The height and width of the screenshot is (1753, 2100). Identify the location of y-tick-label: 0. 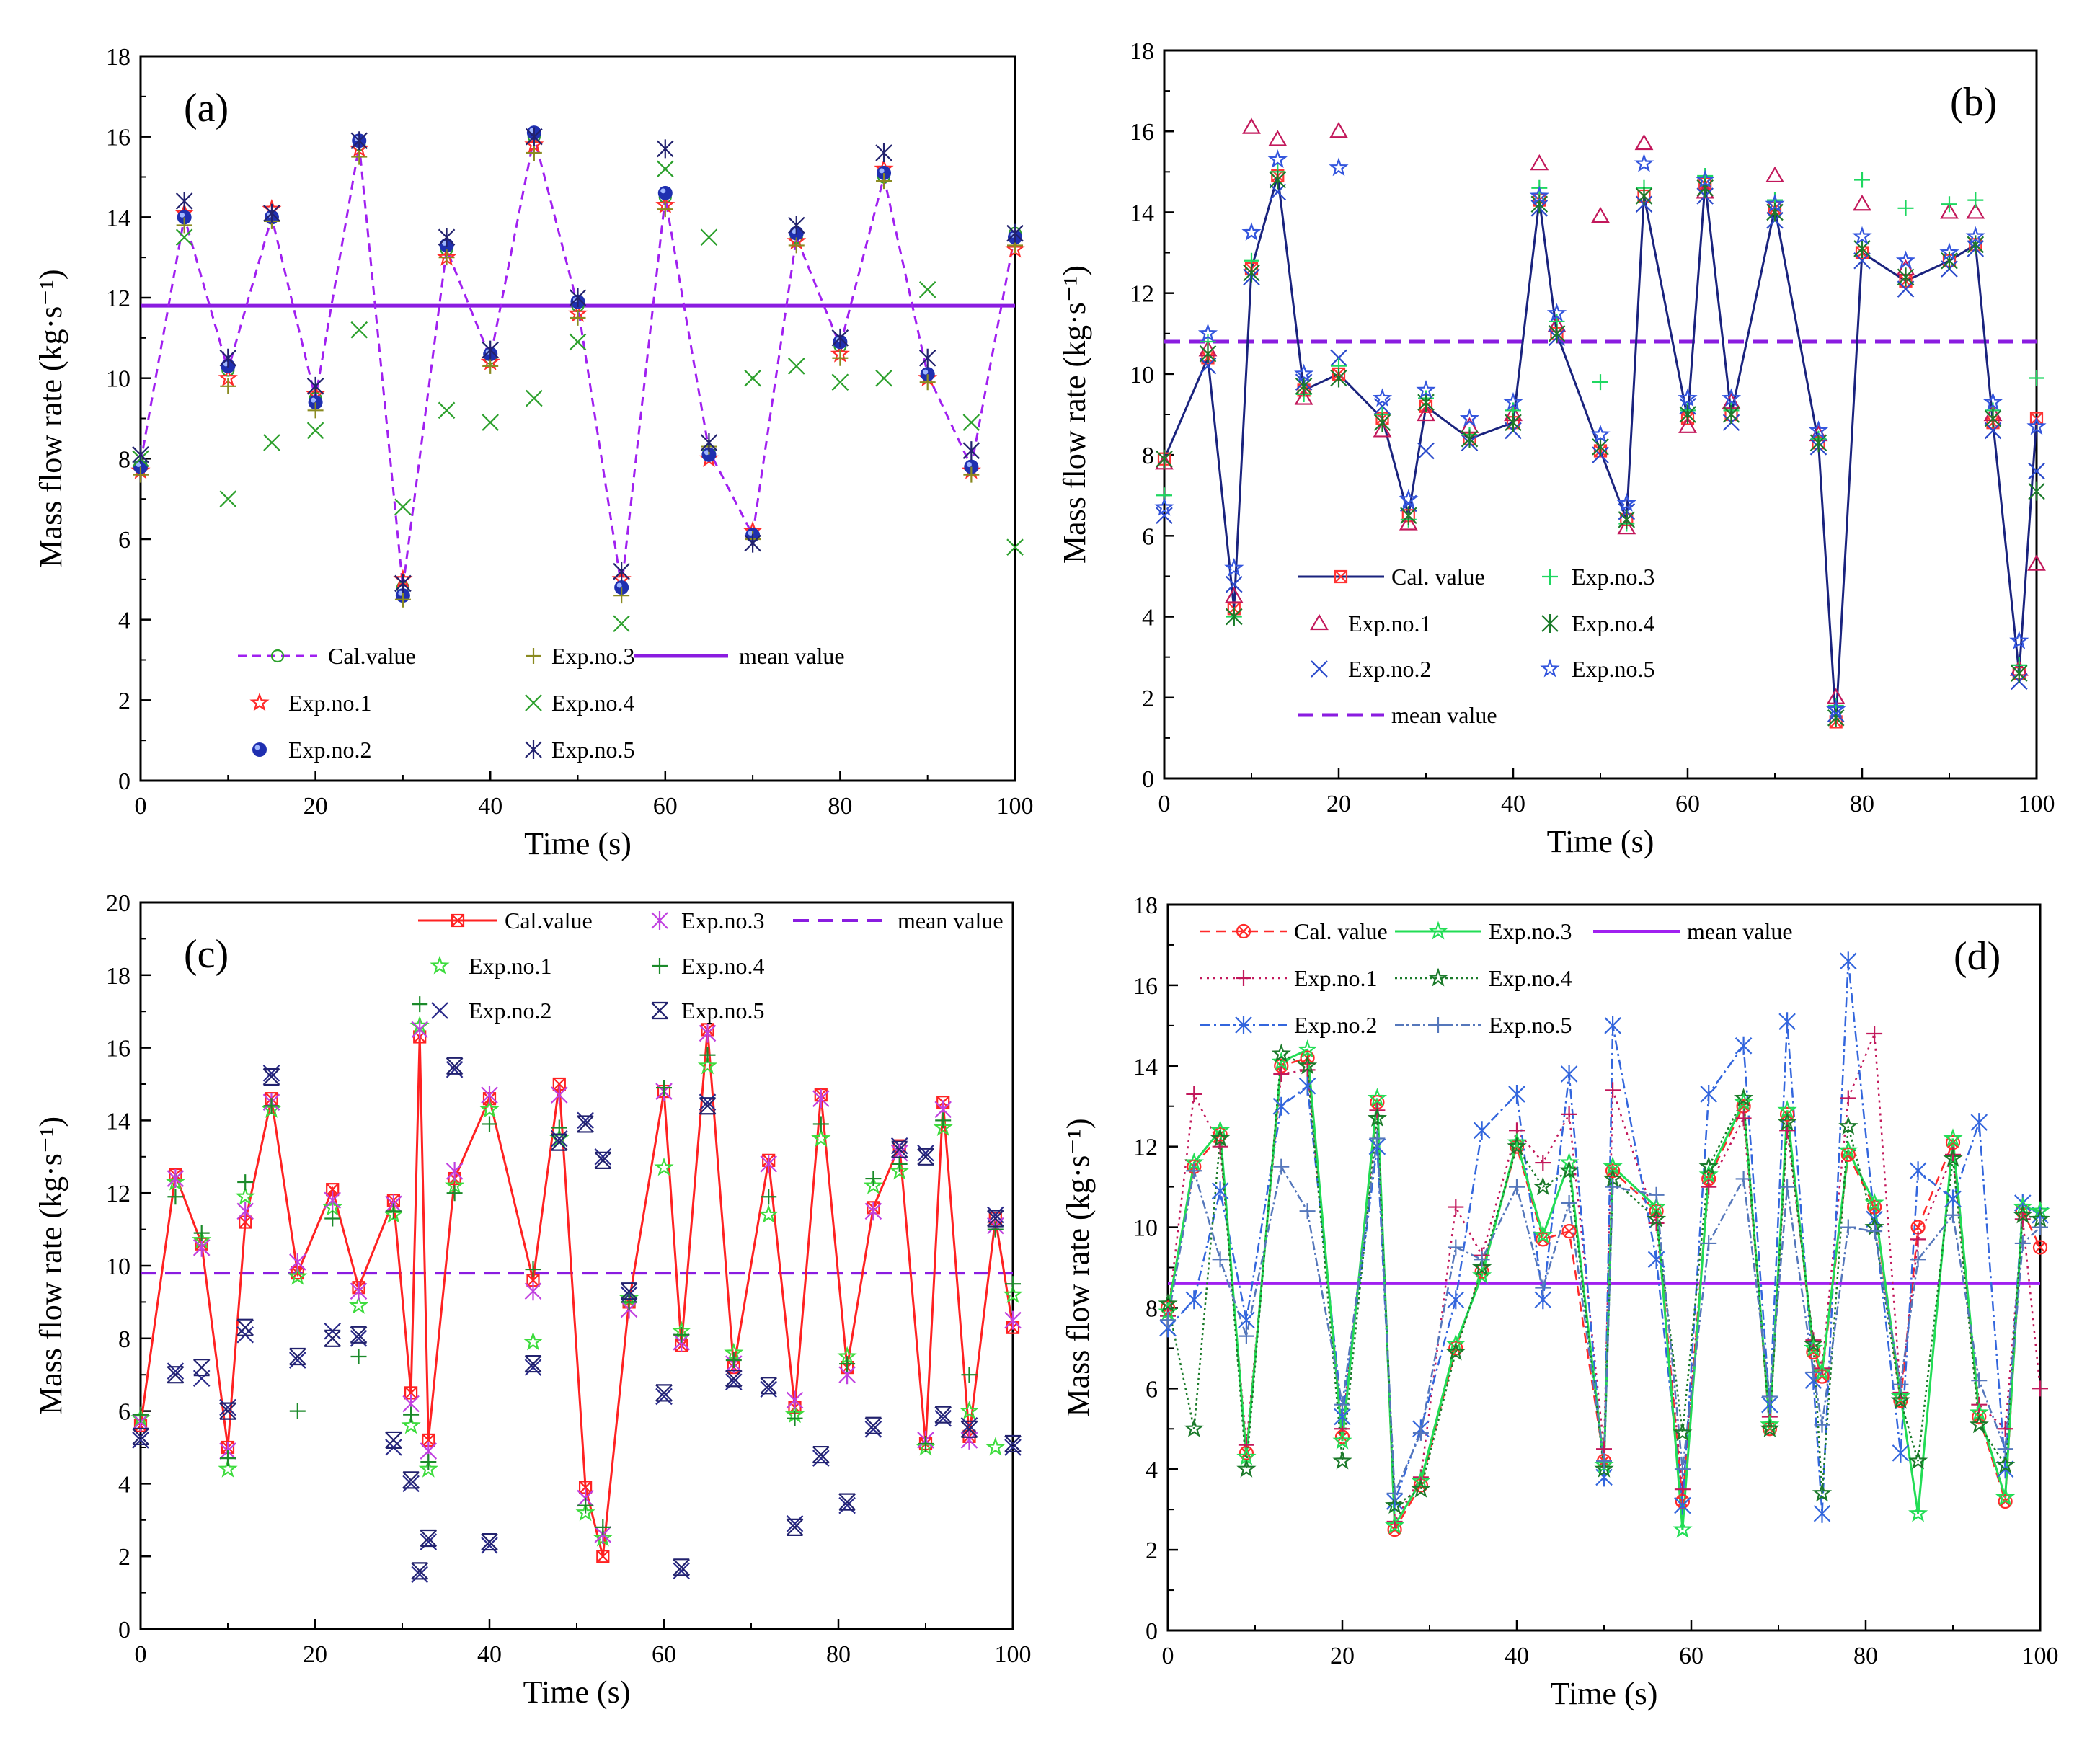
(124, 781).